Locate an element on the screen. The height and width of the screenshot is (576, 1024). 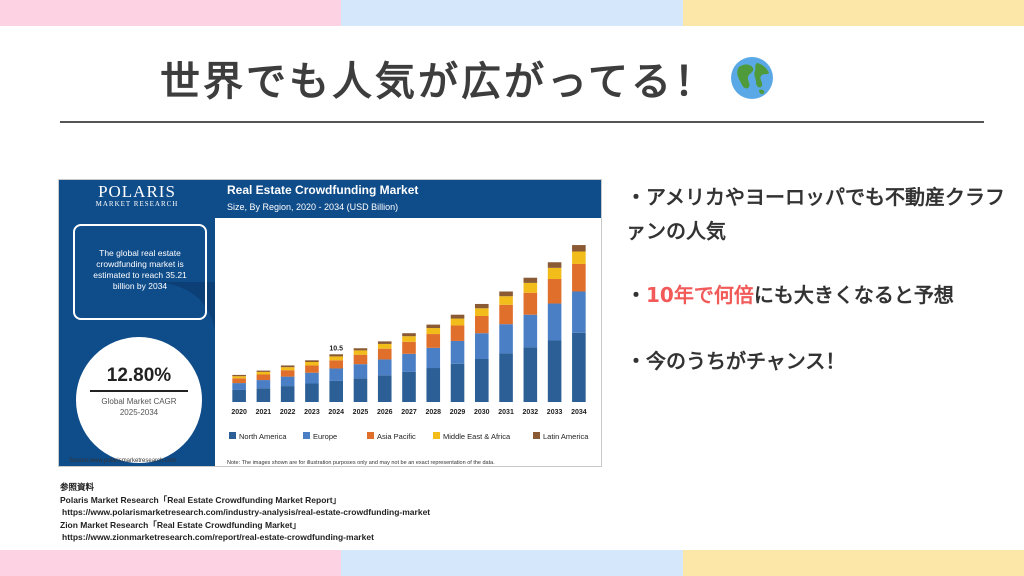
decorative-curve is located at coordinates (187, 306).